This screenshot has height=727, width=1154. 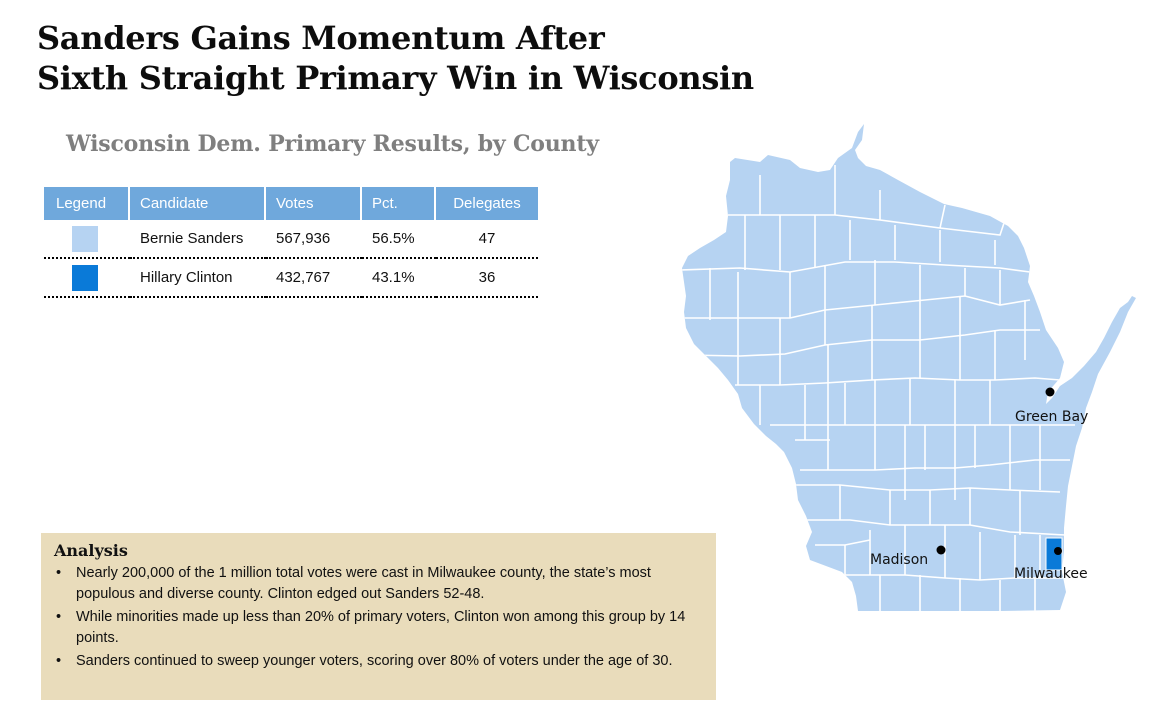 I want to click on header-candidate: Candidate, so click(x=198, y=203).